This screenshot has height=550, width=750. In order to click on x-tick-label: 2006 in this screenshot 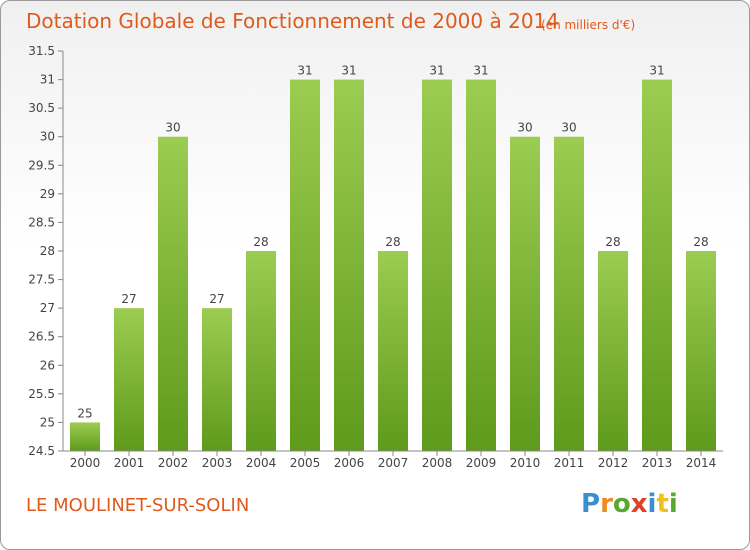, I will do `click(349, 463)`.